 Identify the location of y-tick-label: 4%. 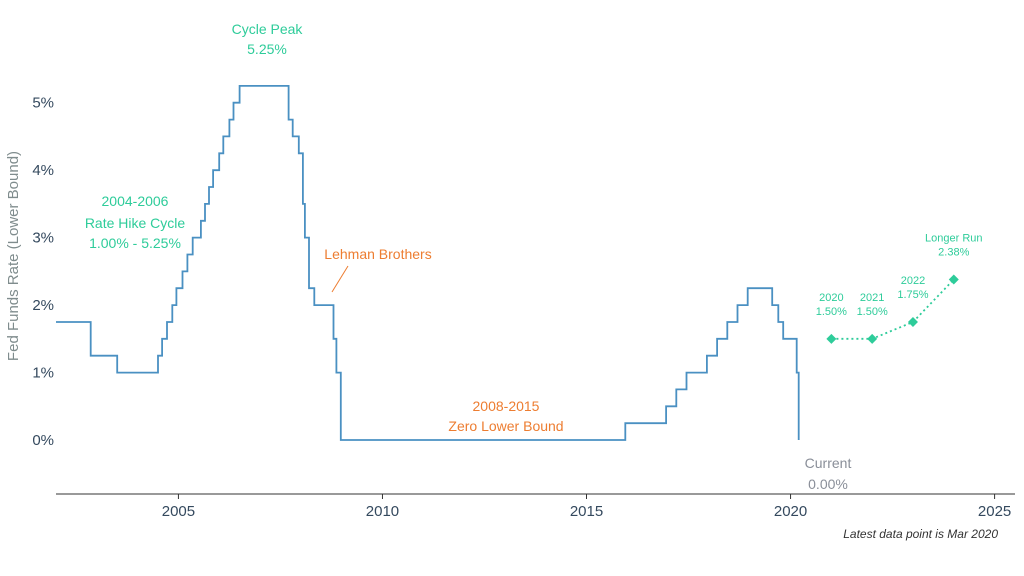
(43, 170).